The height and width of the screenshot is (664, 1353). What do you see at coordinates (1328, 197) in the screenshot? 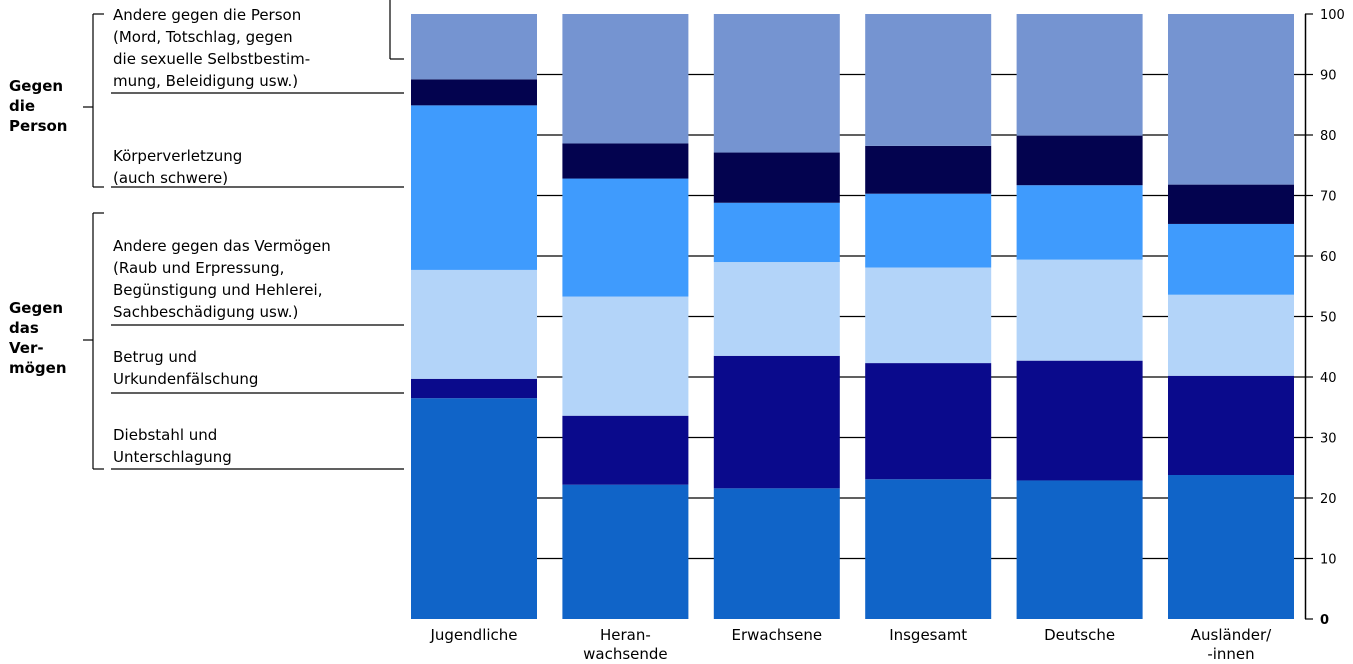
I see `y-tick-label: 70` at bounding box center [1328, 197].